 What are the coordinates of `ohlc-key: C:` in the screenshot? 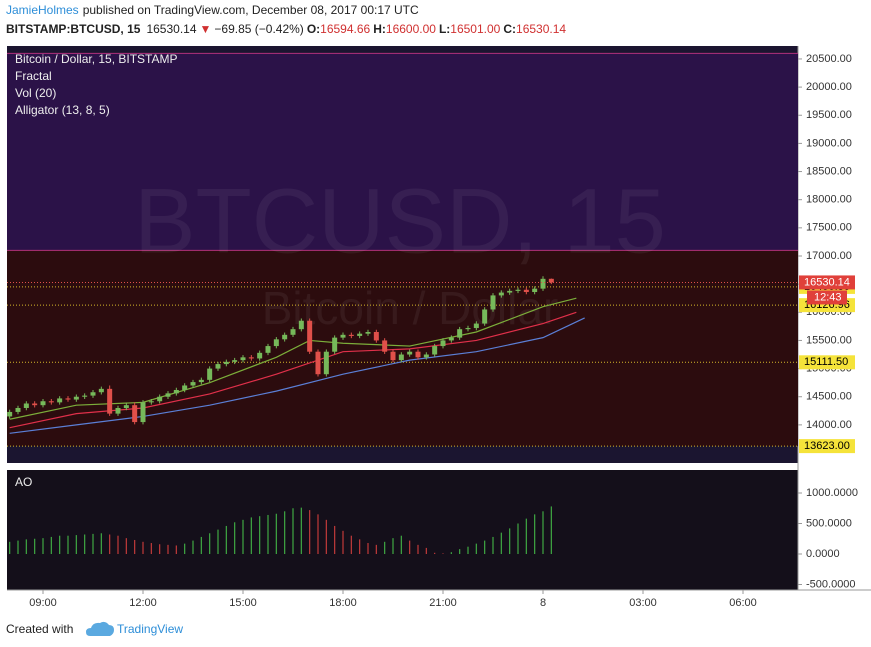 It's located at (509, 29).